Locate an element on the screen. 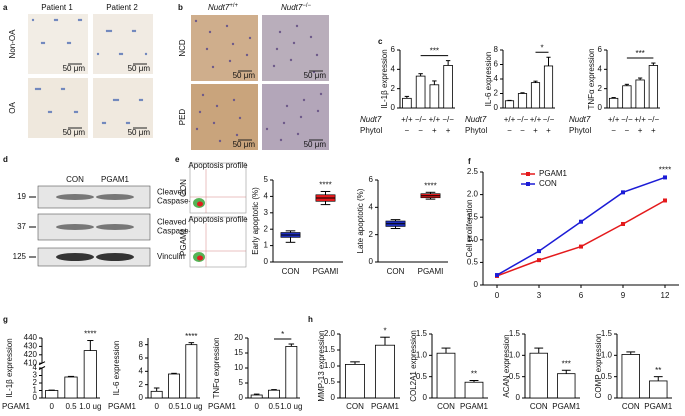 This screenshot has width=685, height=416. y-tick-label: 1.0 is located at coordinates (607, 354).